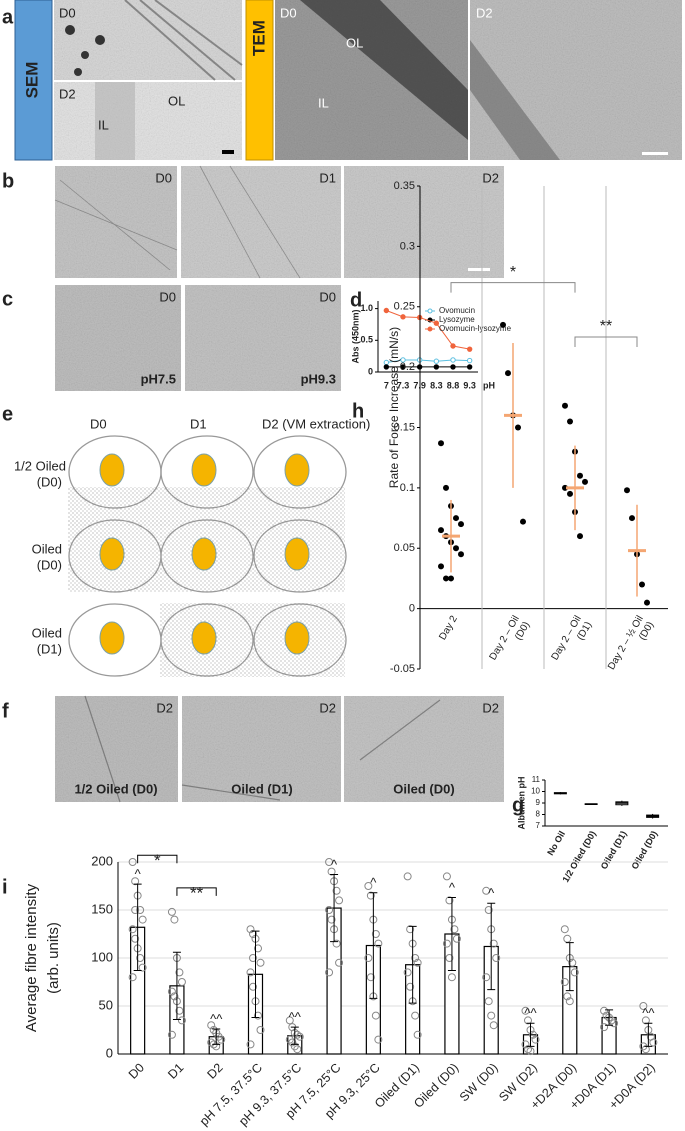 This screenshot has height=1131, width=685. I want to click on sem-bar, so click(33, 80).